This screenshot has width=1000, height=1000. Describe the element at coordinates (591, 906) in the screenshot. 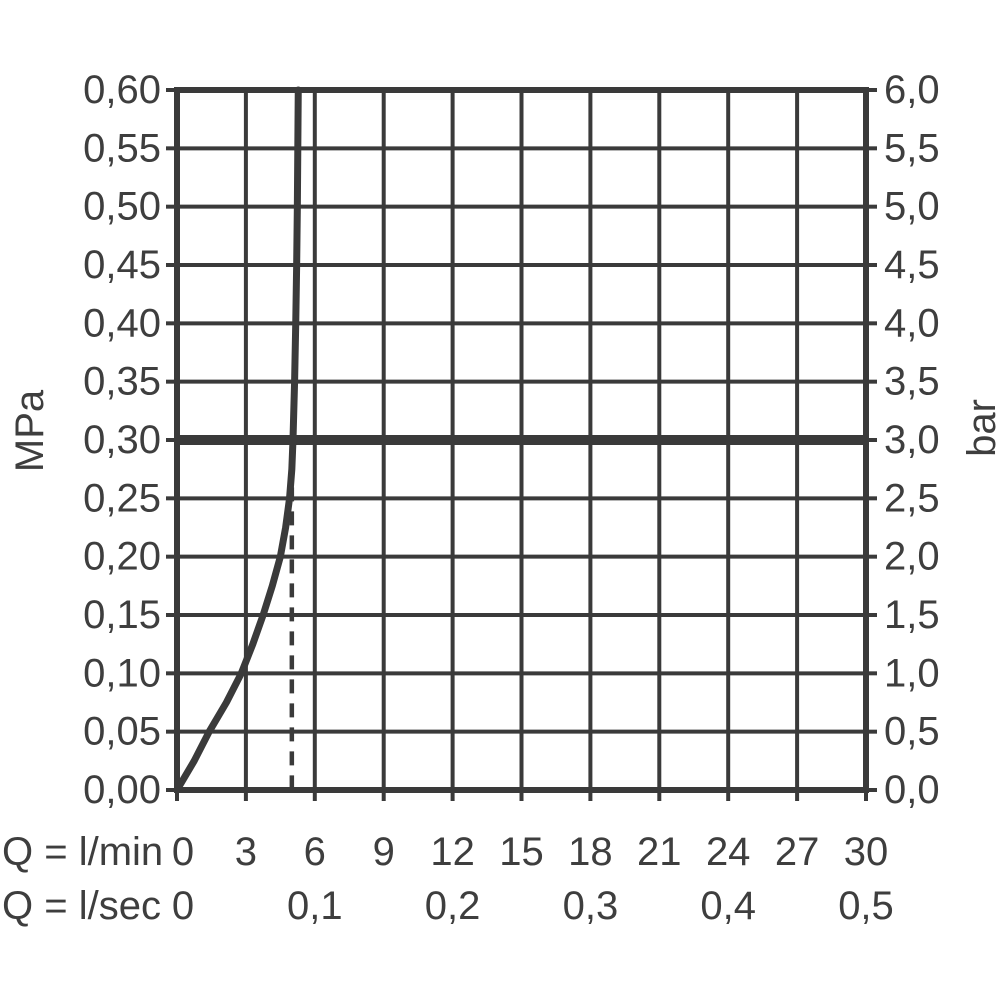

I see `lsec-tick-label: 0,3` at that location.